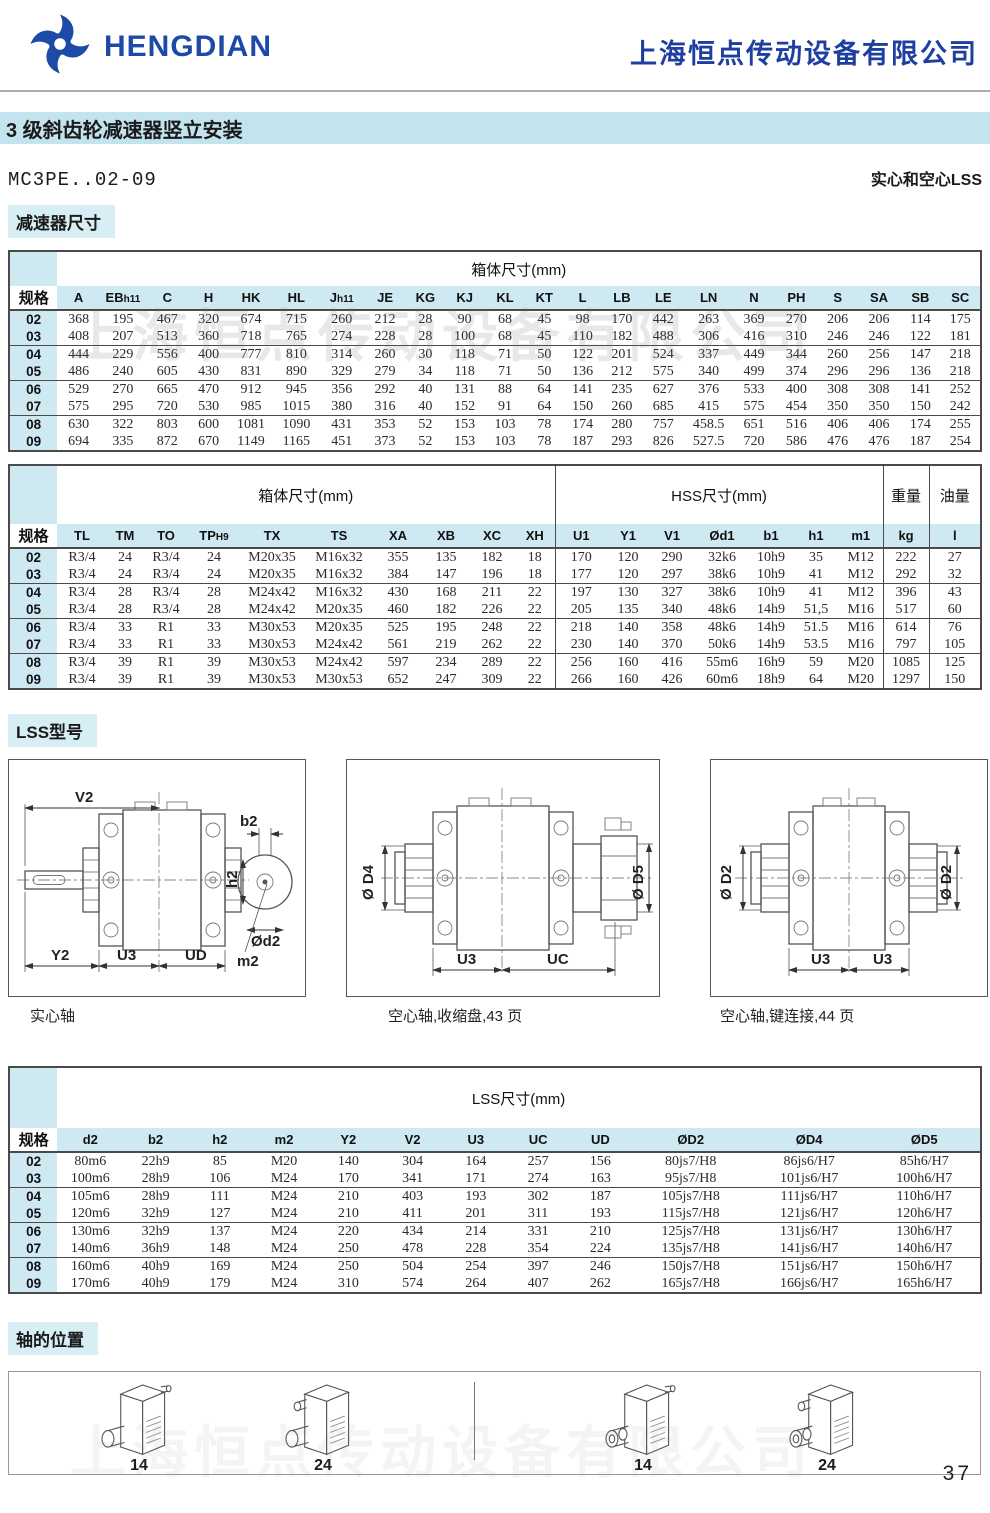 The height and width of the screenshot is (1513, 990). I want to click on value-cell: 945, so click(296, 389).